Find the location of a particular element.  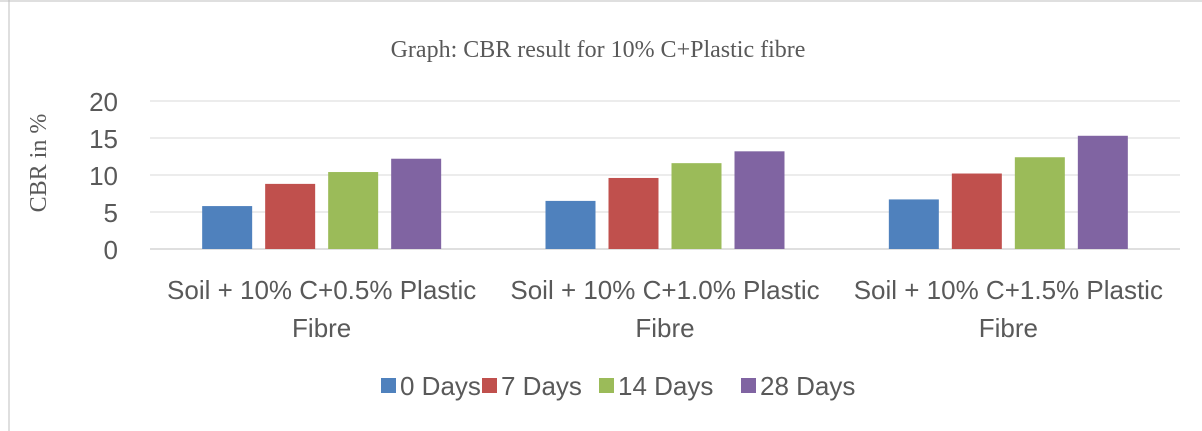

y-tick-label: 20 is located at coordinates (103, 102).